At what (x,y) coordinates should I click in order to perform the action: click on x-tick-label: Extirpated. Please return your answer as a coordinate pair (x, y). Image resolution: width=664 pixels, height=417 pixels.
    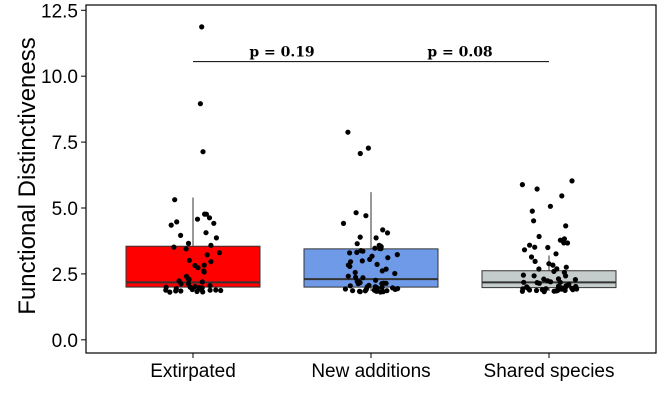
    Looking at the image, I should click on (193, 371).